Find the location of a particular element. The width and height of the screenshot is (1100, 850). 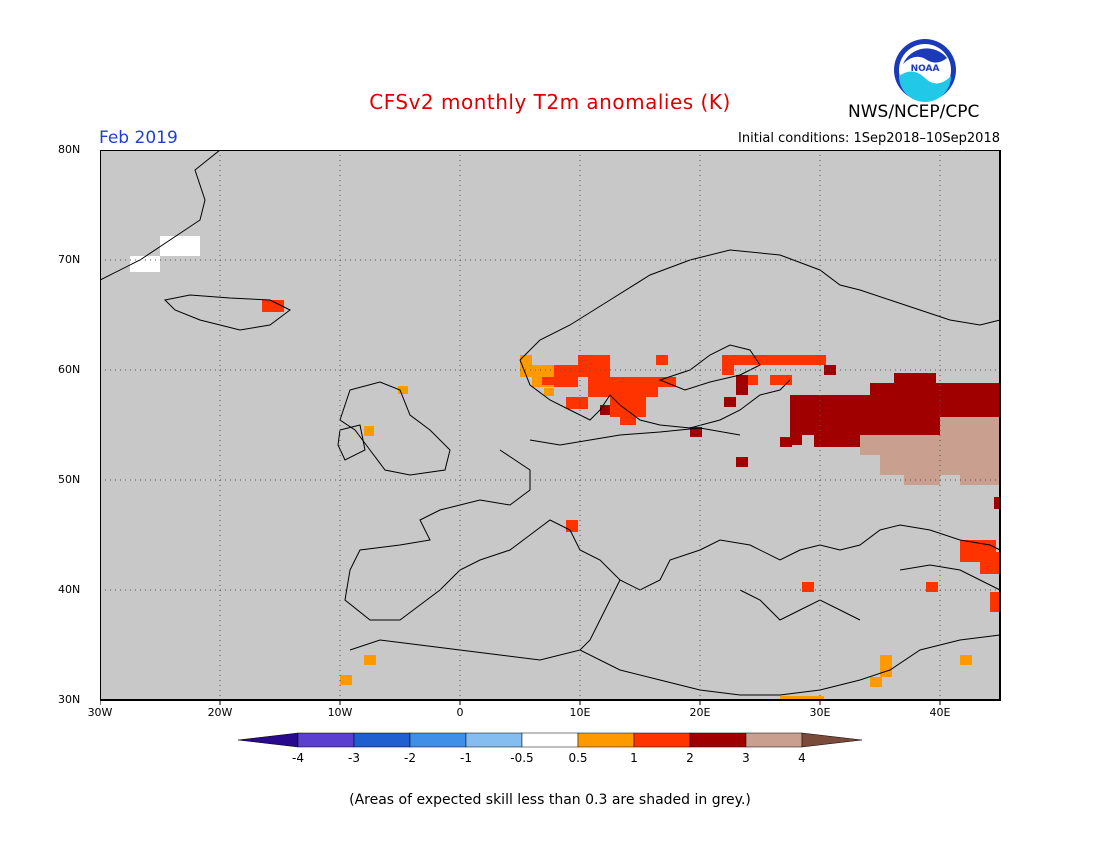

colorbar-arrow-low is located at coordinates (268, 740).